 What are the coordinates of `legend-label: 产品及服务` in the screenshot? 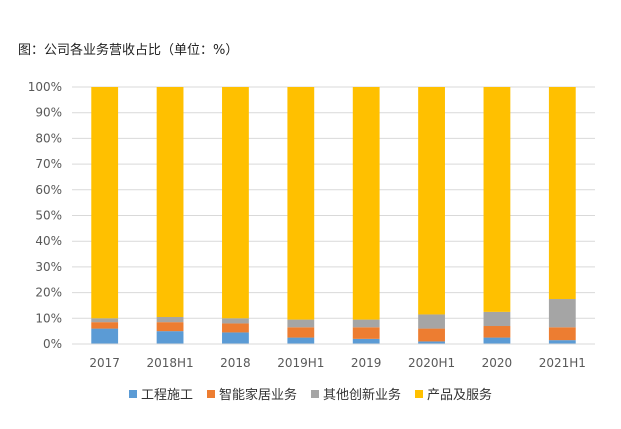 It's located at (460, 395).